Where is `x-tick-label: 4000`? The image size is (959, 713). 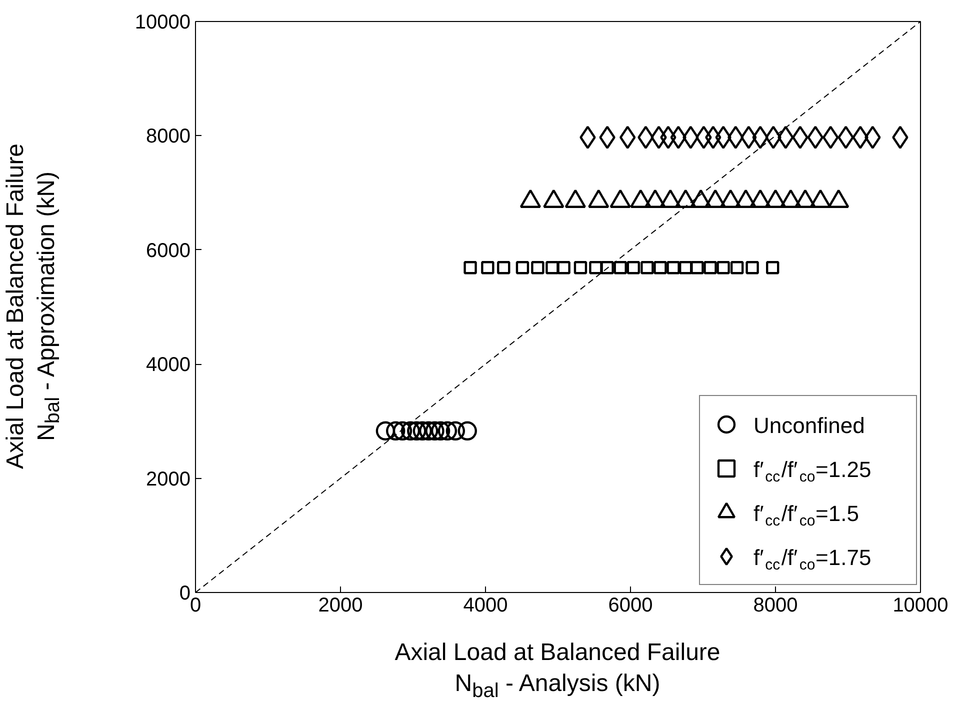
x-tick-label: 4000 is located at coordinates (485, 605).